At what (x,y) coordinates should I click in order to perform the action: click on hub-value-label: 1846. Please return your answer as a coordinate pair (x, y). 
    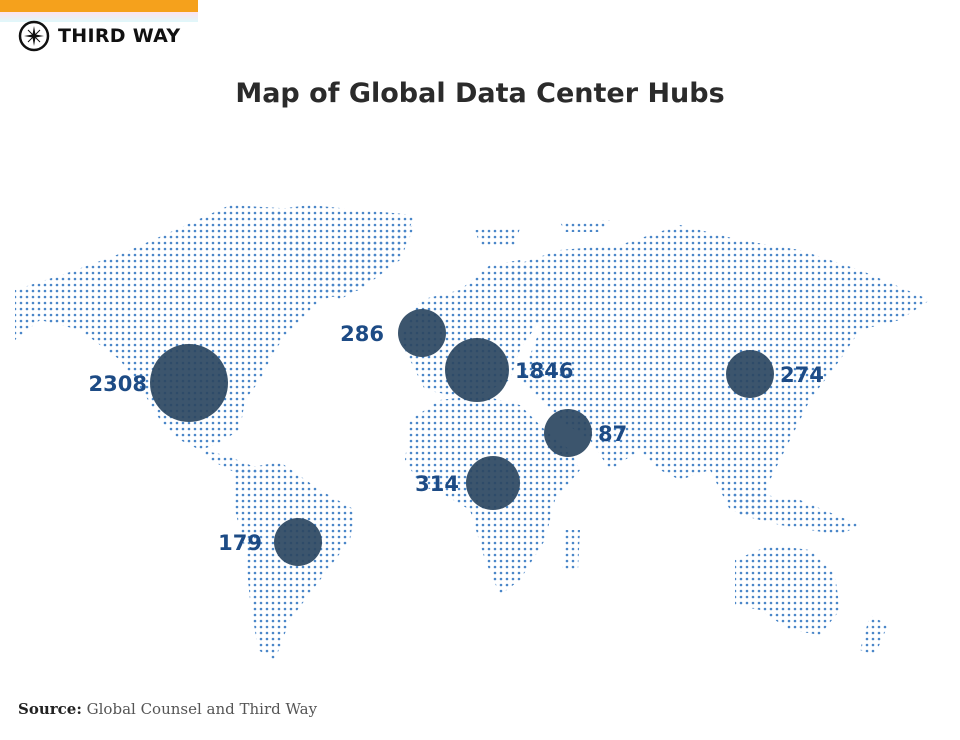
    Looking at the image, I should click on (544, 371).